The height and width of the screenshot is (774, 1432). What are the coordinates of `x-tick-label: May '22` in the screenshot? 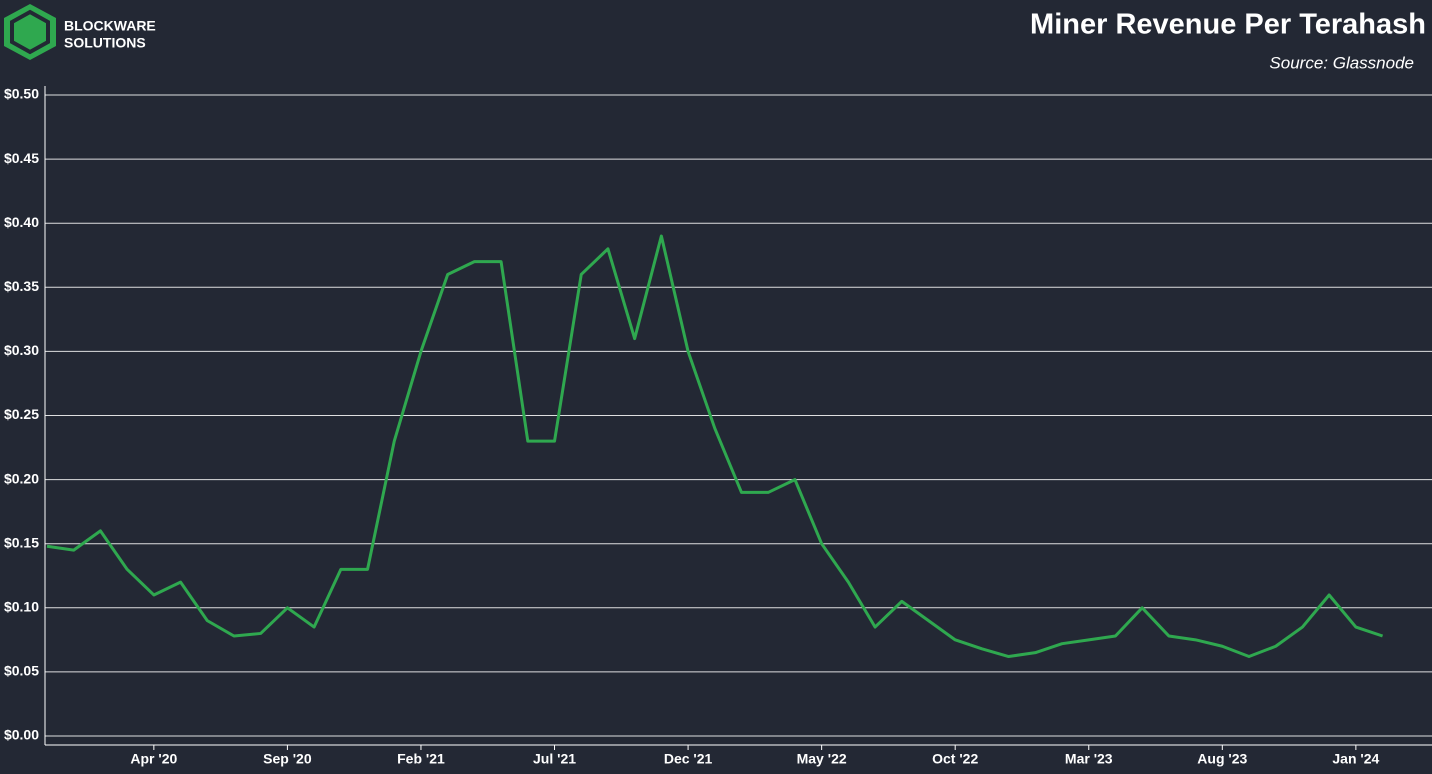 It's located at (822, 759).